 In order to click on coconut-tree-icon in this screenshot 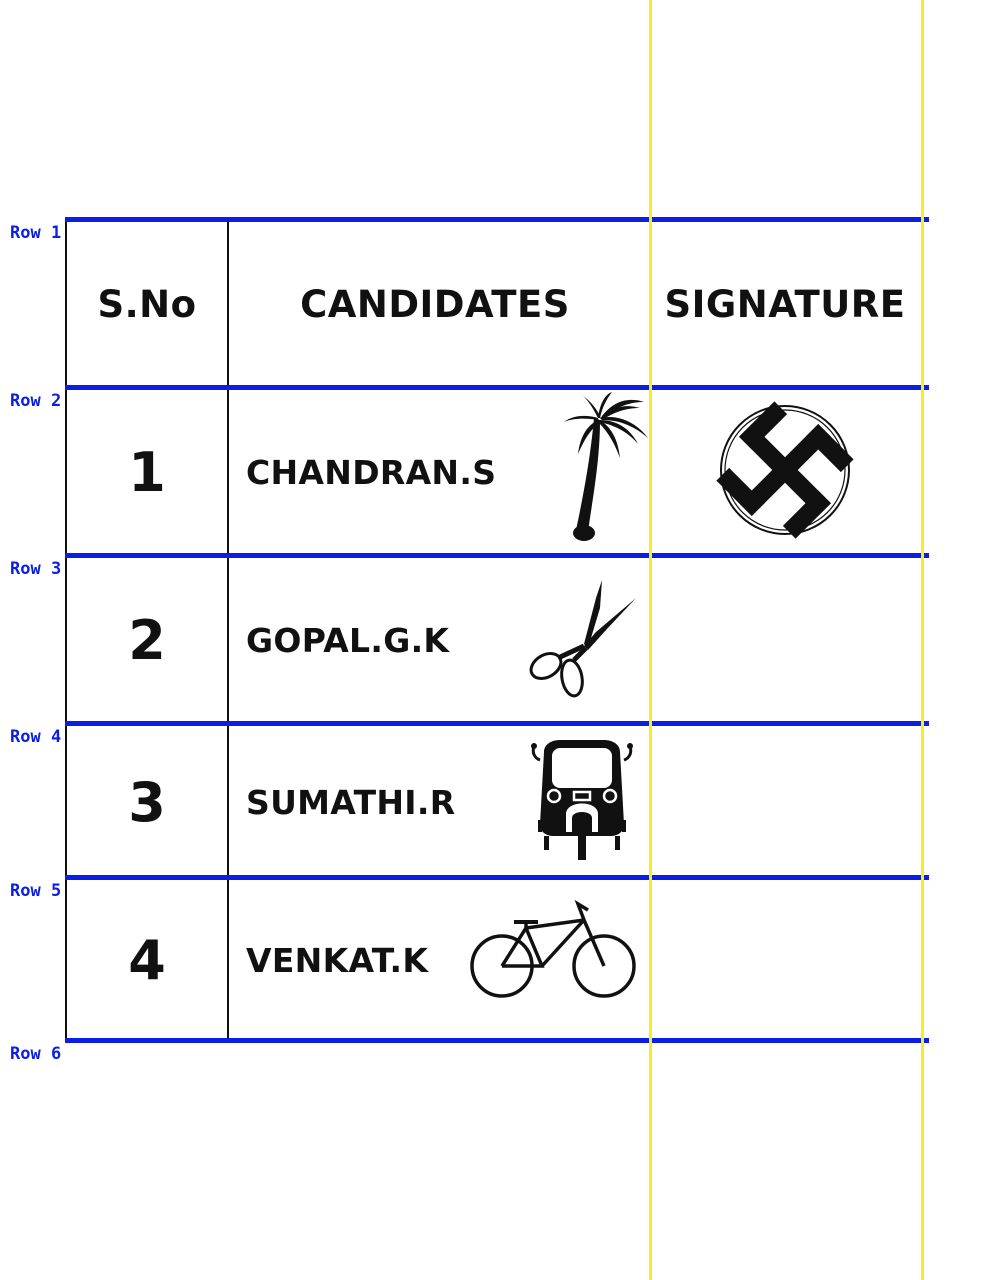, I will do `click(606, 466)`.